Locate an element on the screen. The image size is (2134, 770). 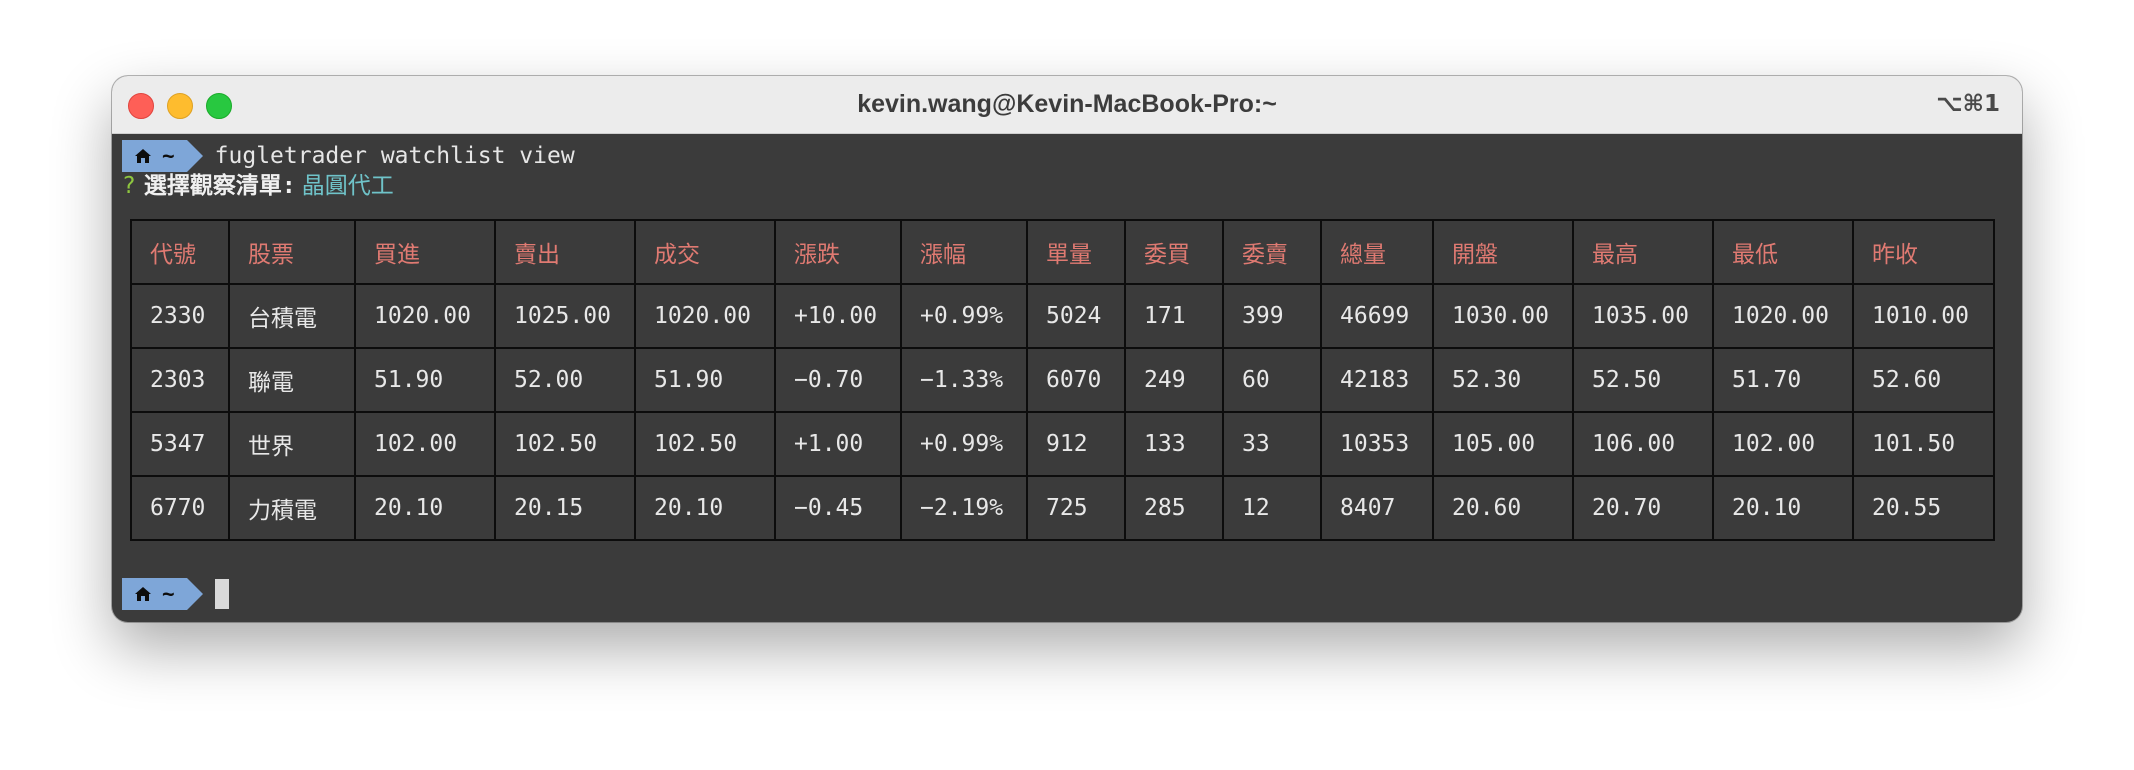
table-cell: 1010.00 is located at coordinates (1923, 316).